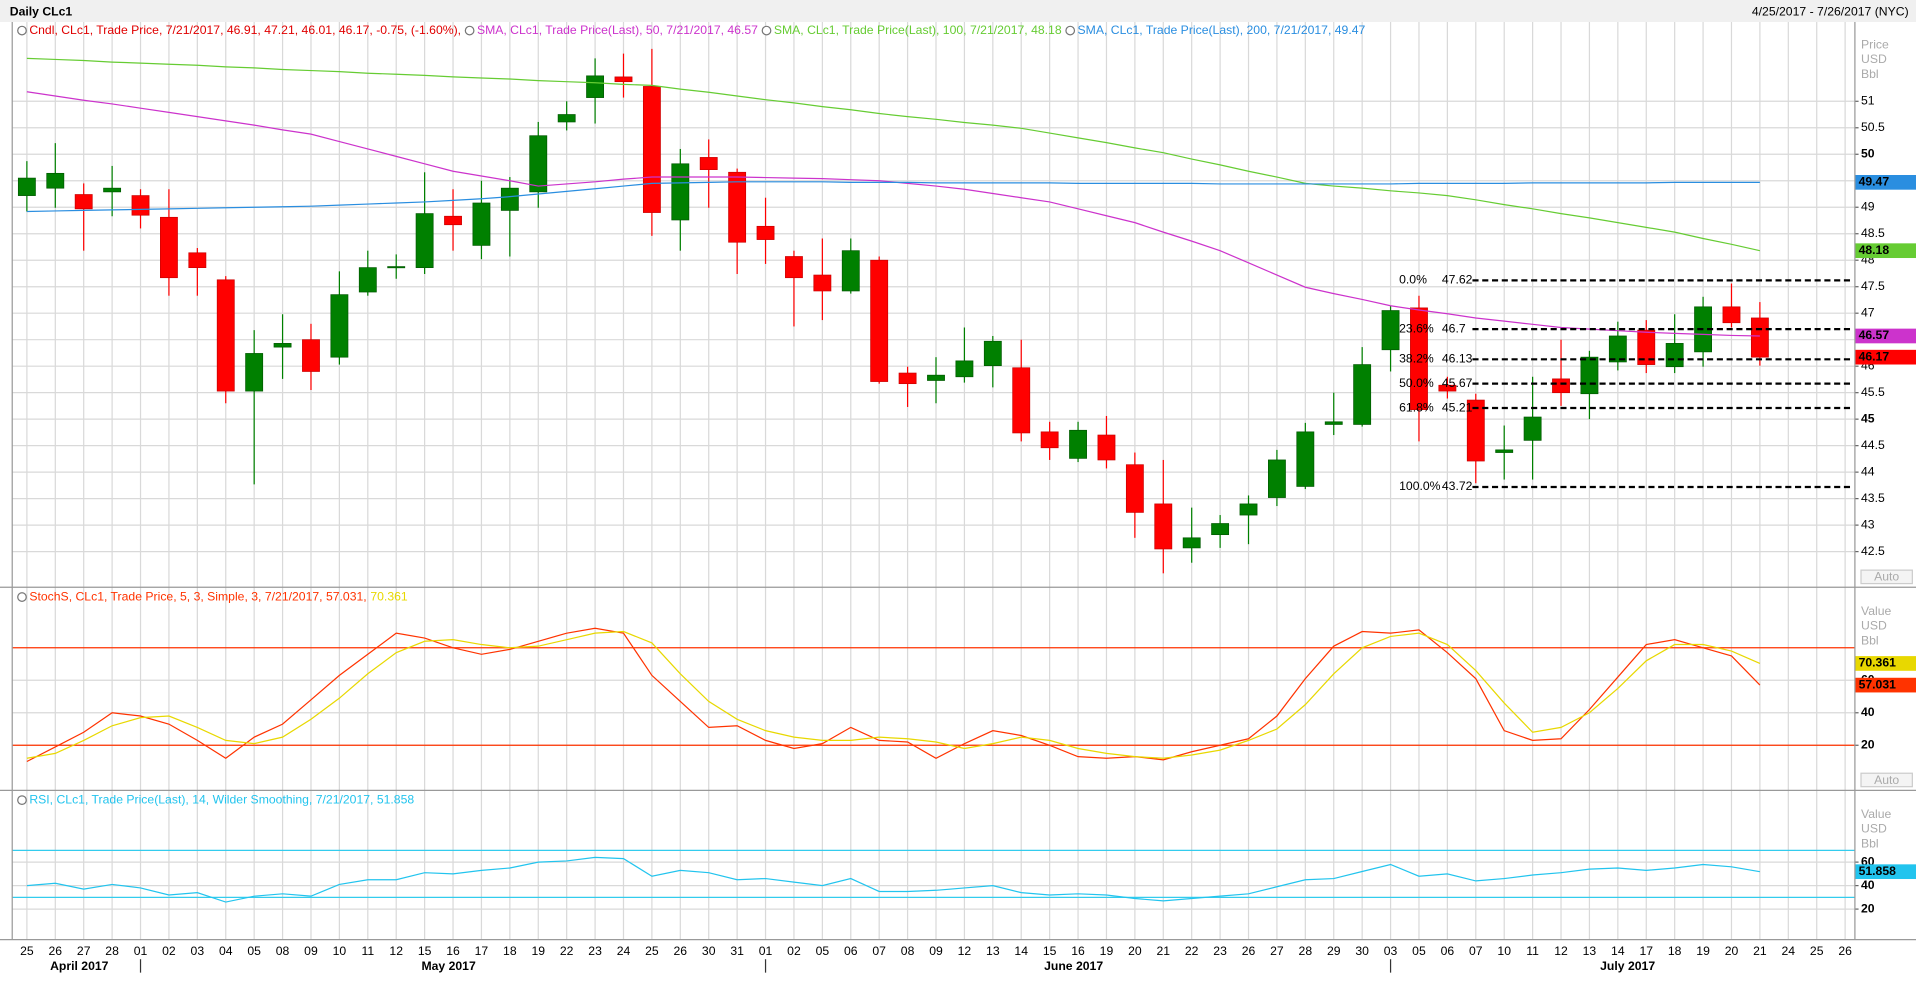  What do you see at coordinates (226, 951) in the screenshot?
I see `x-tick-label: 04` at bounding box center [226, 951].